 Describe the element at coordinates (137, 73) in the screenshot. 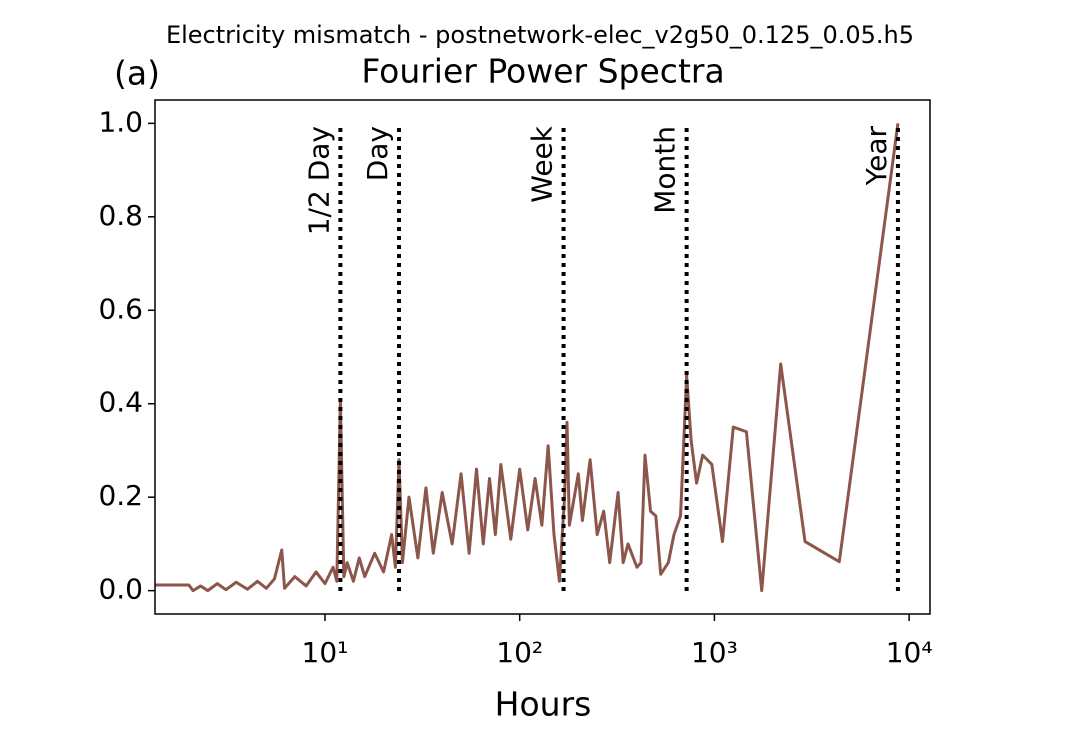

I see `panel-label: (a)` at that location.